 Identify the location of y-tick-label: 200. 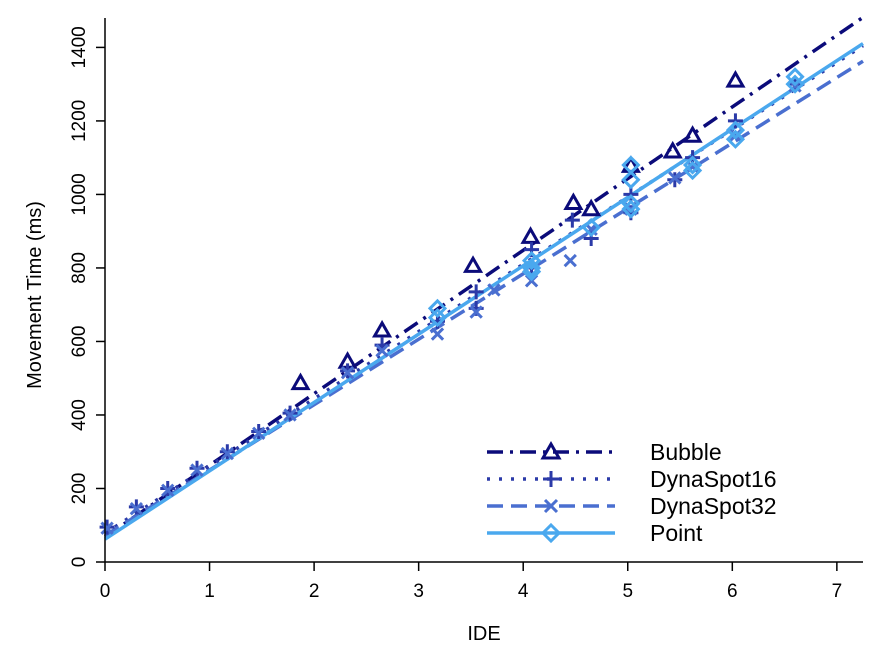
(79, 489).